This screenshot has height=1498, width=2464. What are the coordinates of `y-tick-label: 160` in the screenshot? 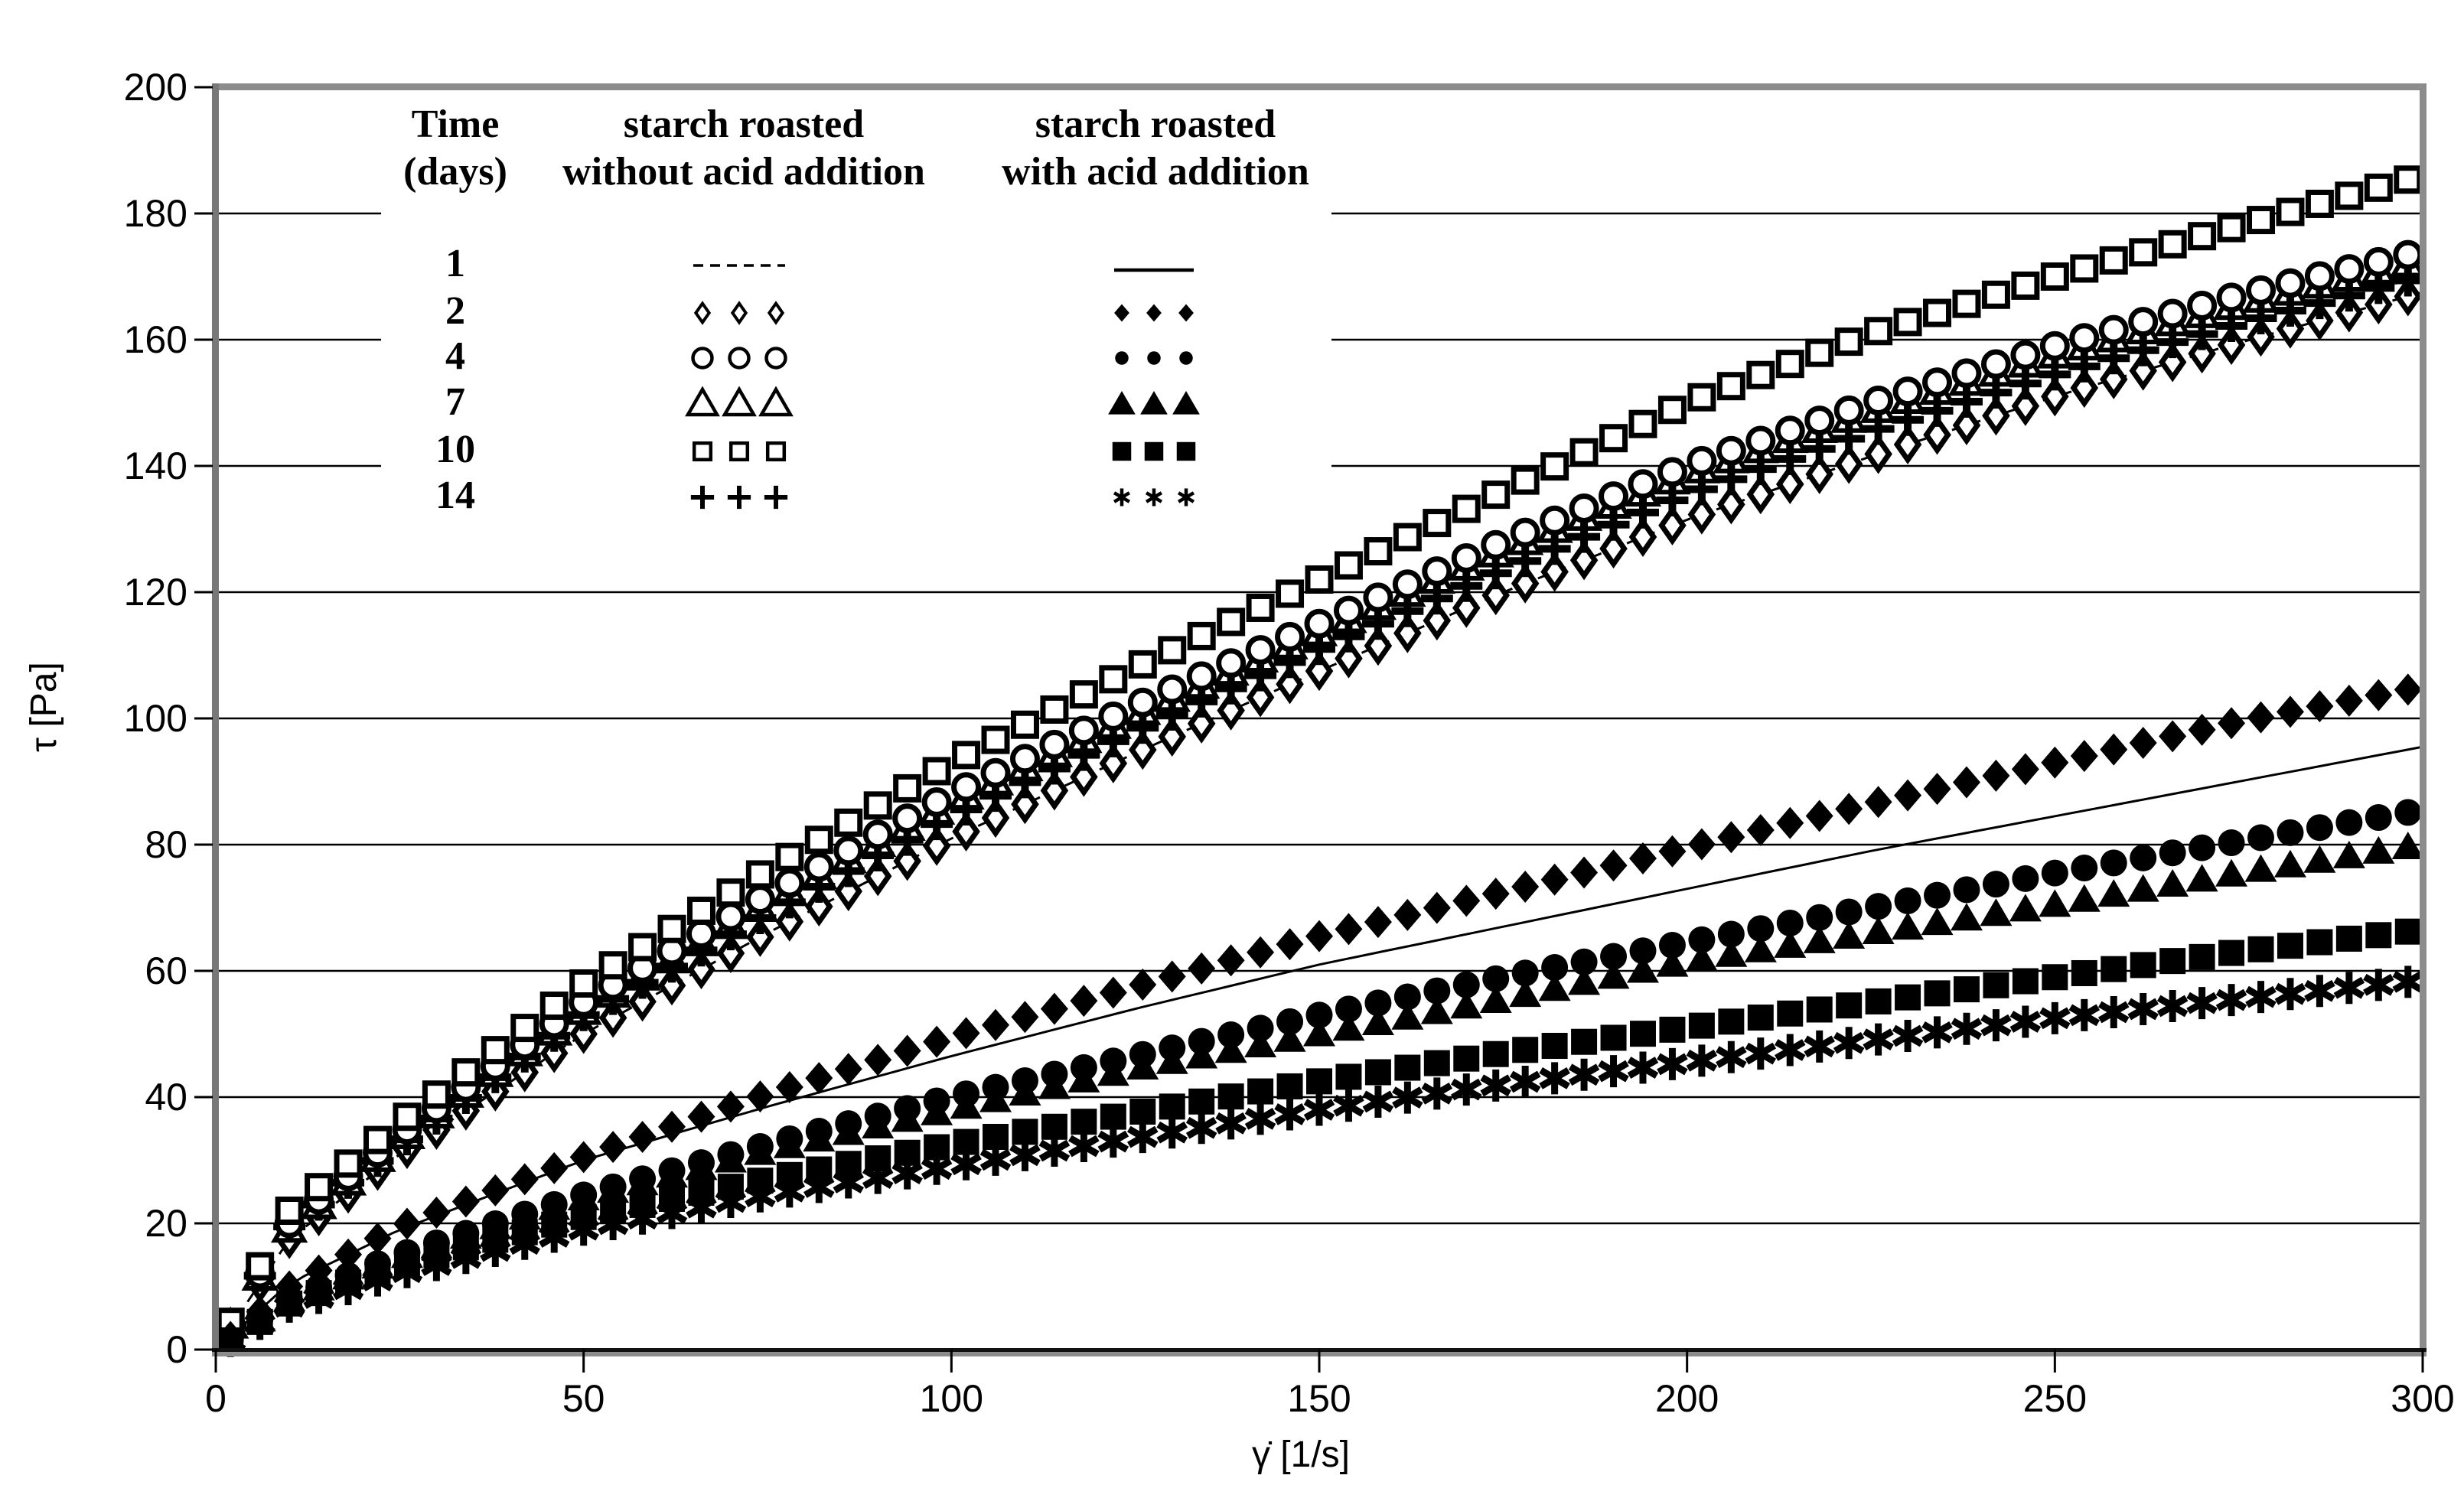 It's located at (155, 339).